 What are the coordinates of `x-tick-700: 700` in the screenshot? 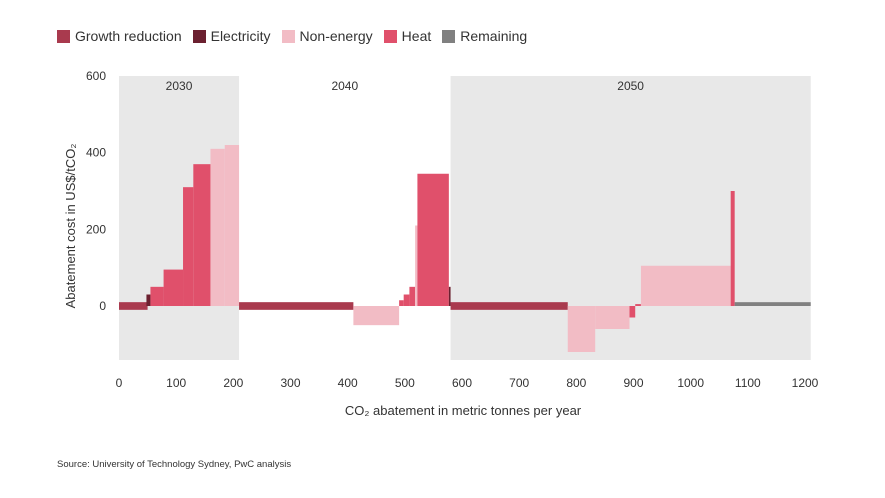 It's located at (519, 383).